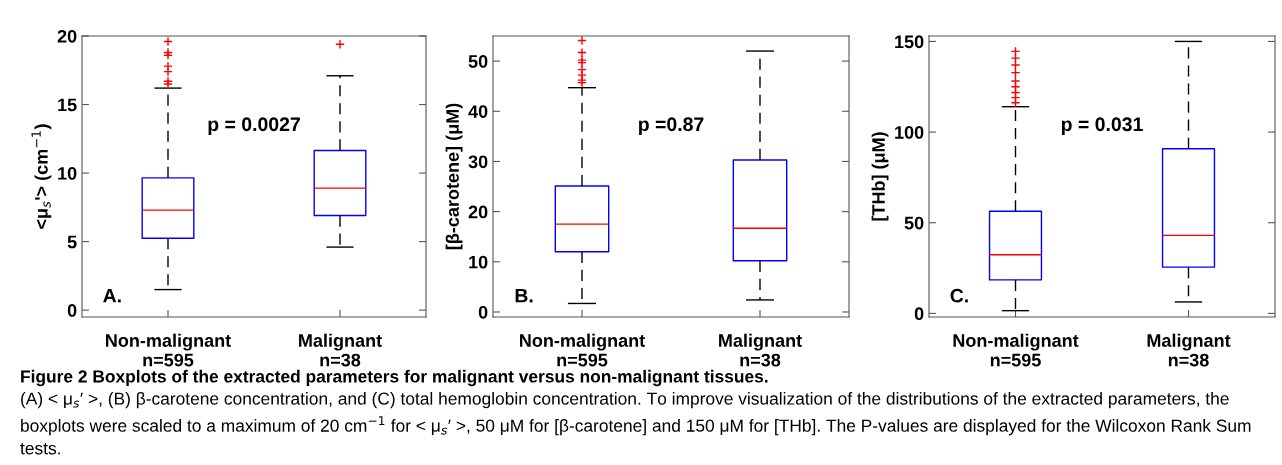 The height and width of the screenshot is (465, 1282). I want to click on annotation: p = 0.0027, so click(254, 126).